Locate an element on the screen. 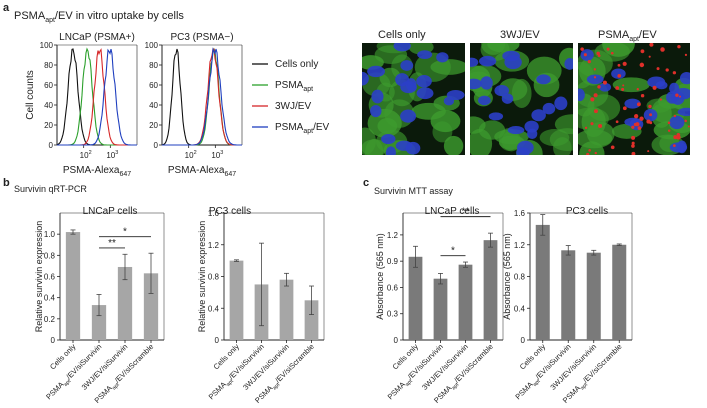 Image resolution: width=707 pixels, height=408 pixels. panel-b-title: Survivin qRT-PCR is located at coordinates (50, 189).